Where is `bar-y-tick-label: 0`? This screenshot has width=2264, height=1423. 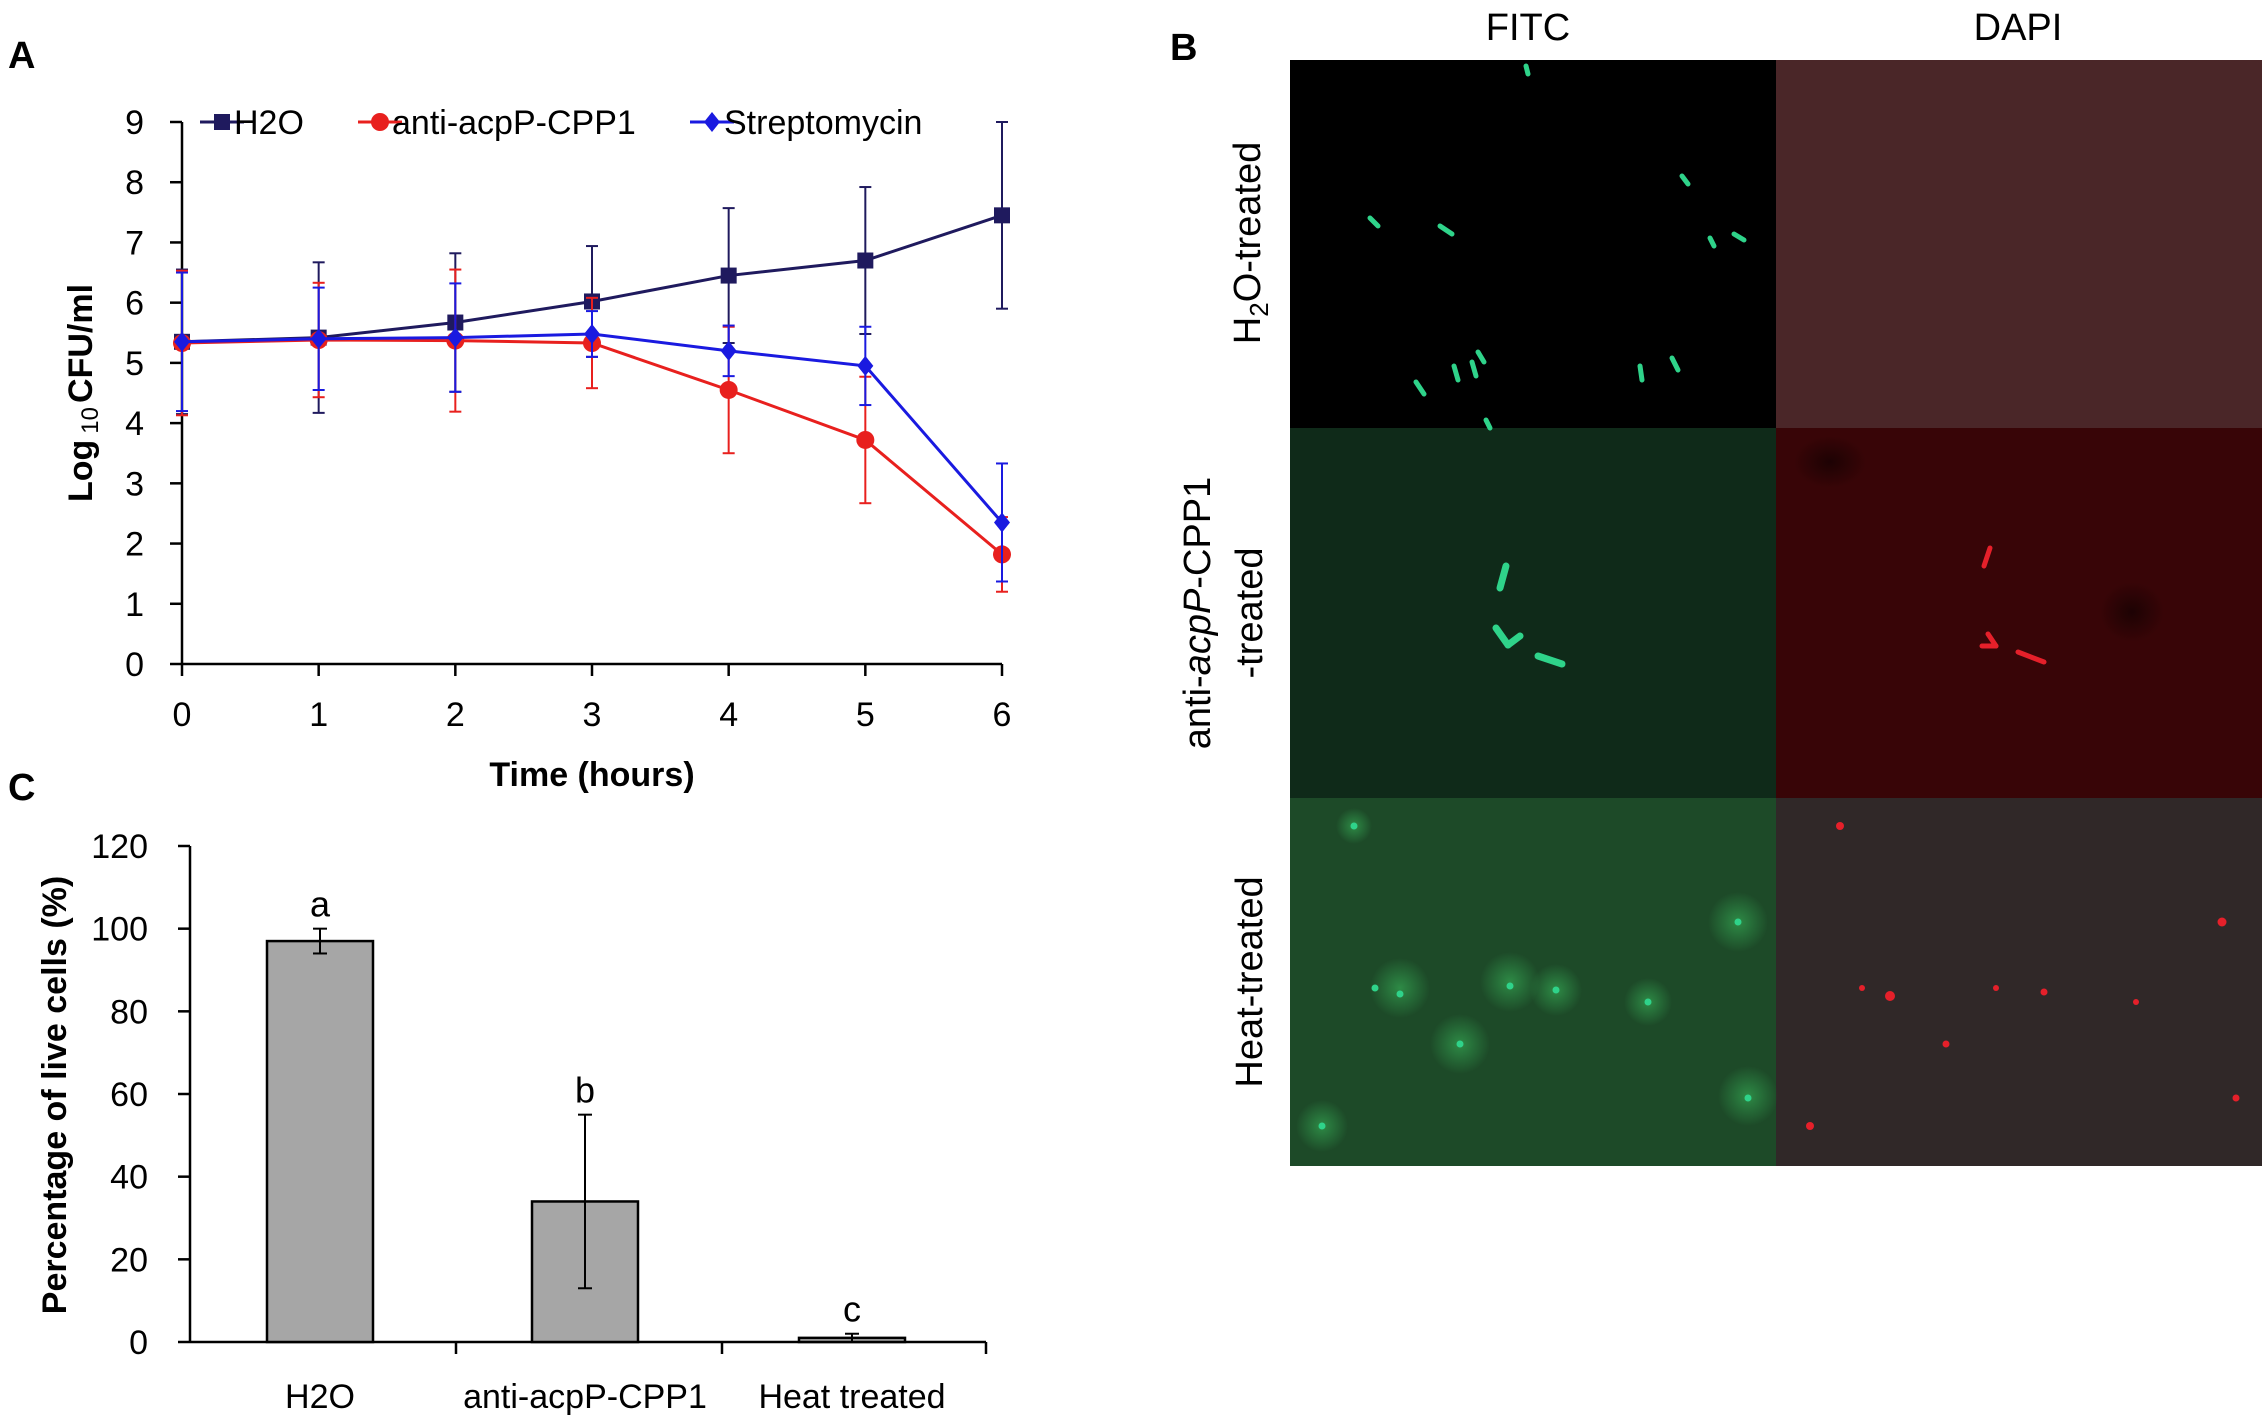 bar-y-tick-label: 0 is located at coordinates (138, 1343).